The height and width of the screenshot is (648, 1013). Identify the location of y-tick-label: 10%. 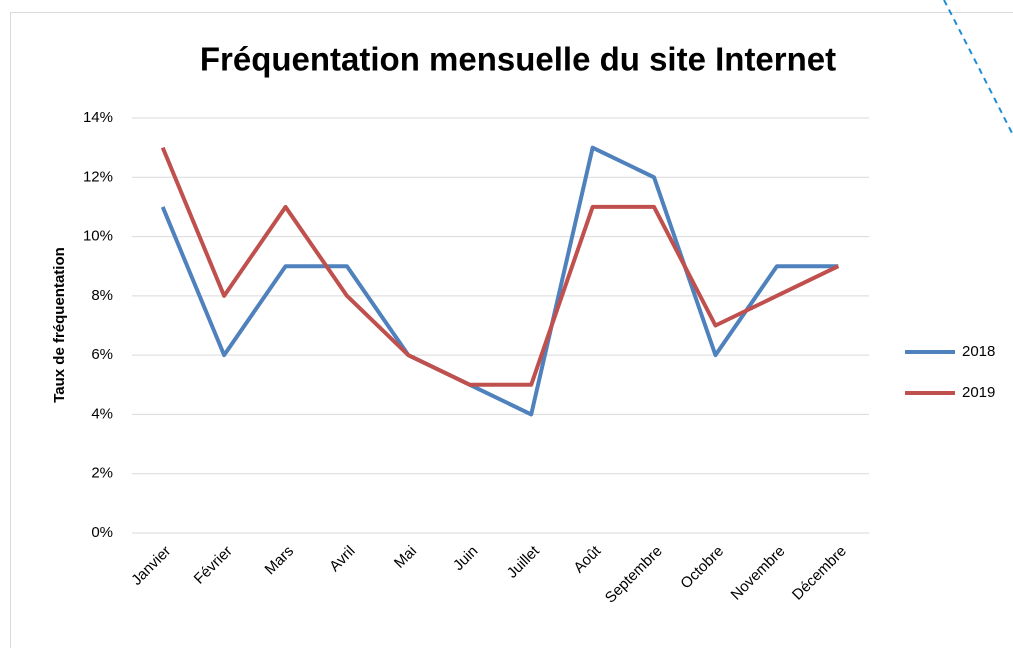
(98, 236).